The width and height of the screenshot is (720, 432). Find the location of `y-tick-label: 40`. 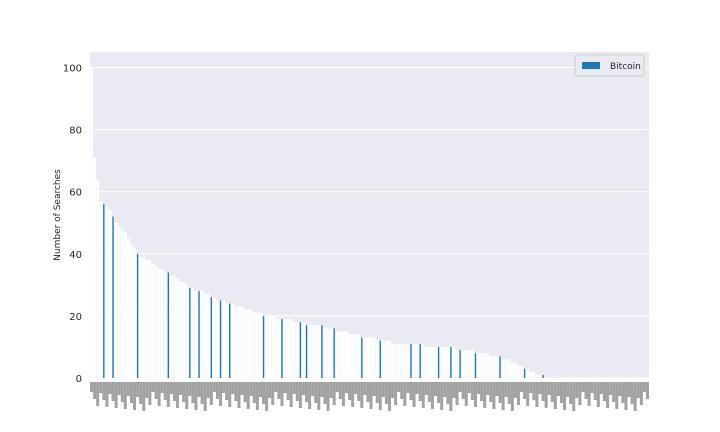

y-tick-label: 40 is located at coordinates (75, 255).